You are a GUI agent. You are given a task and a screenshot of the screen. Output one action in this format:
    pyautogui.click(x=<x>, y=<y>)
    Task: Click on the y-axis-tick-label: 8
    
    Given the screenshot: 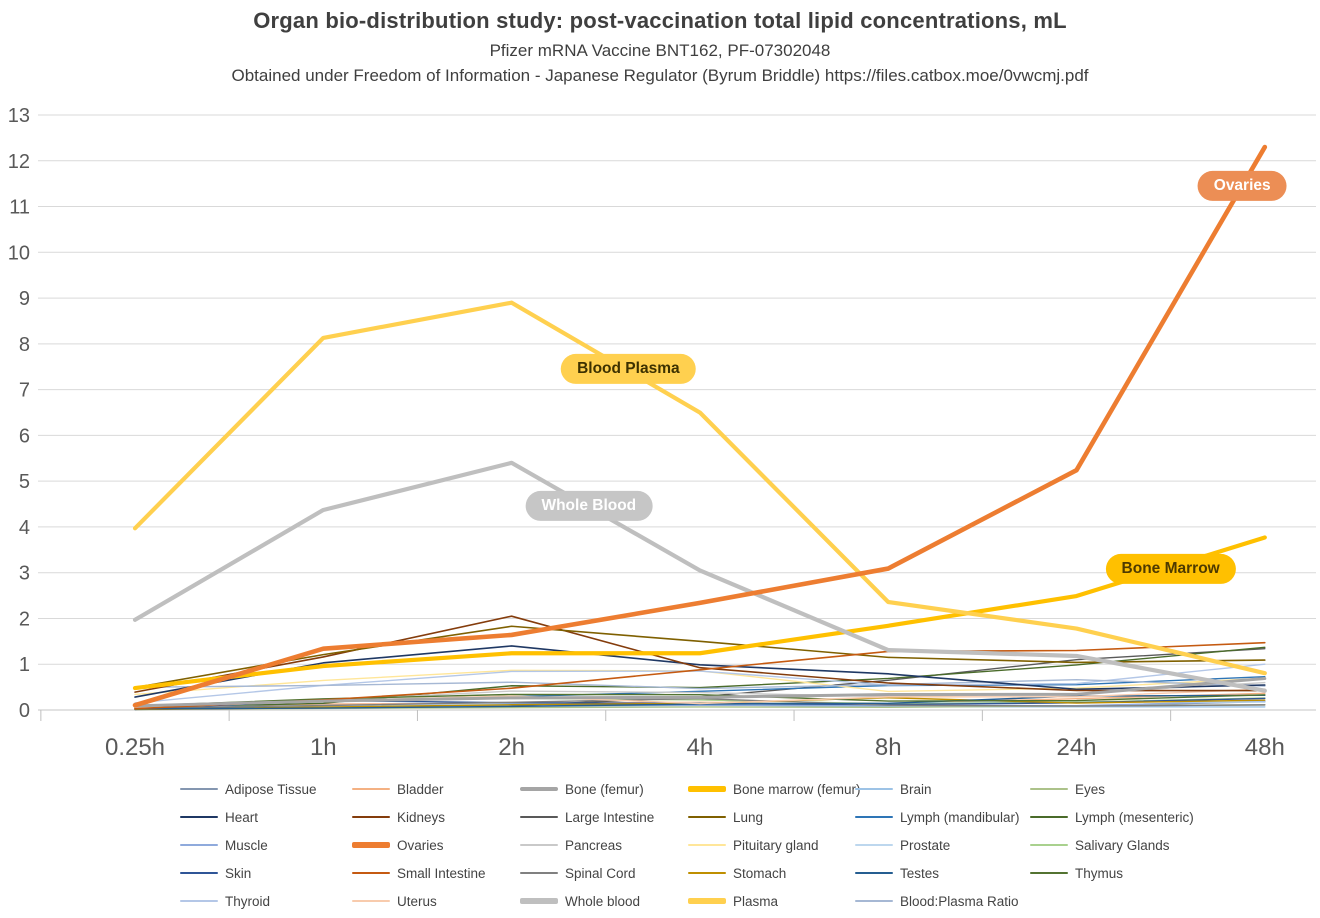 What is the action you would take?
    pyautogui.click(x=24, y=345)
    